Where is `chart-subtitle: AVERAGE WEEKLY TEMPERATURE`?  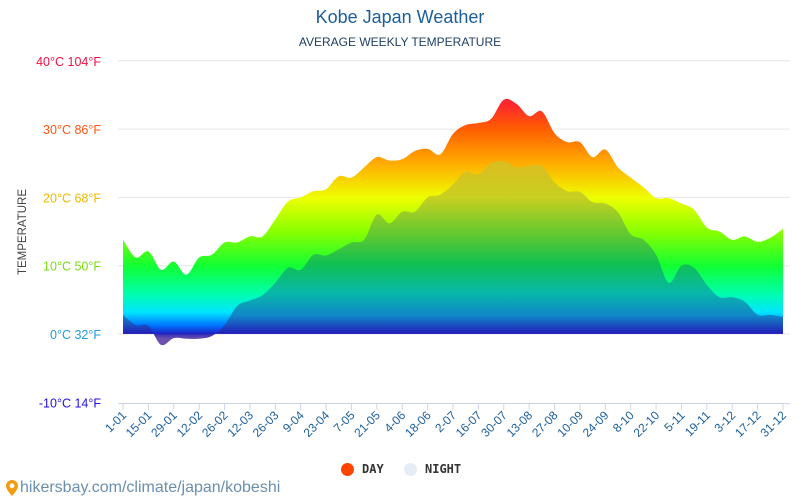
chart-subtitle: AVERAGE WEEKLY TEMPERATURE is located at coordinates (400, 42).